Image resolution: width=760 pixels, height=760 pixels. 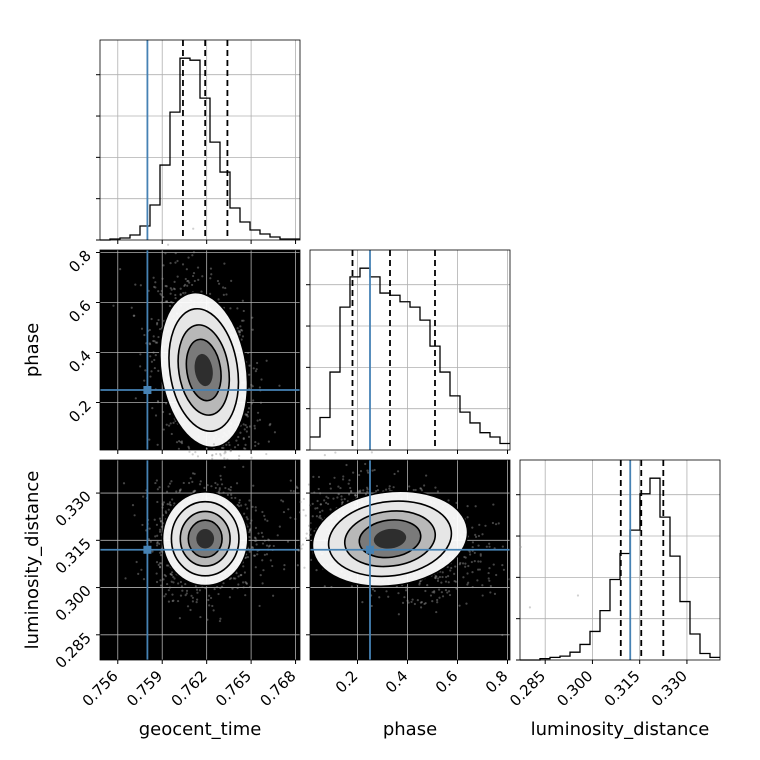 What do you see at coordinates (622, 688) in the screenshot?
I see `xtick-label-luminosity_distance: 0.315` at bounding box center [622, 688].